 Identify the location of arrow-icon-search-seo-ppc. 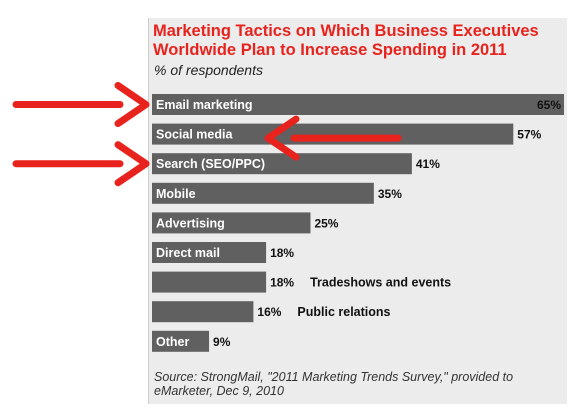
(81, 164).